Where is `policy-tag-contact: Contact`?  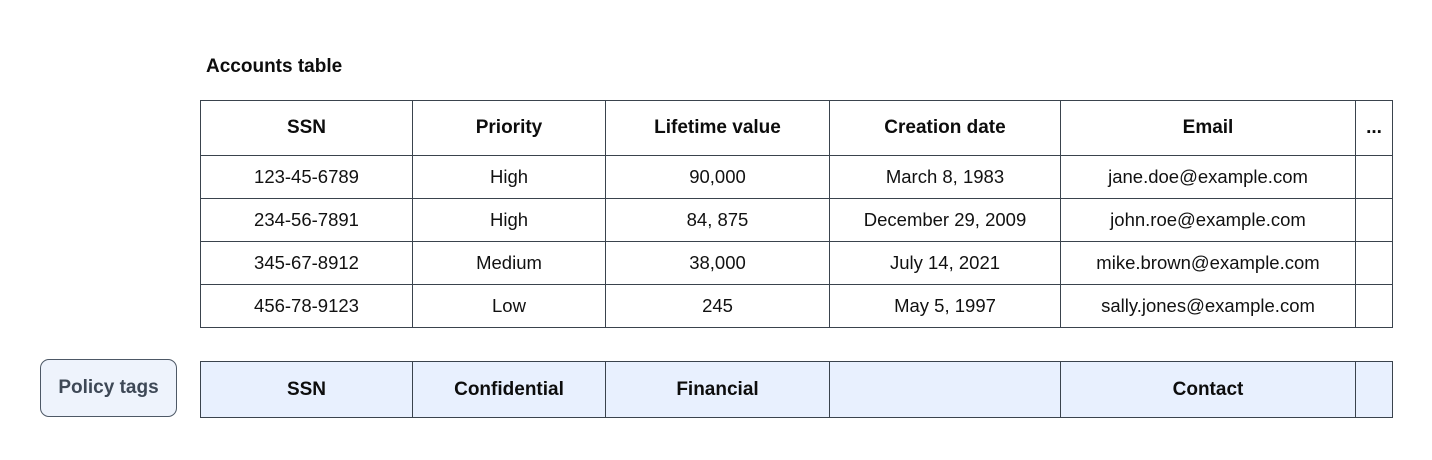 policy-tag-contact: Contact is located at coordinates (1208, 389).